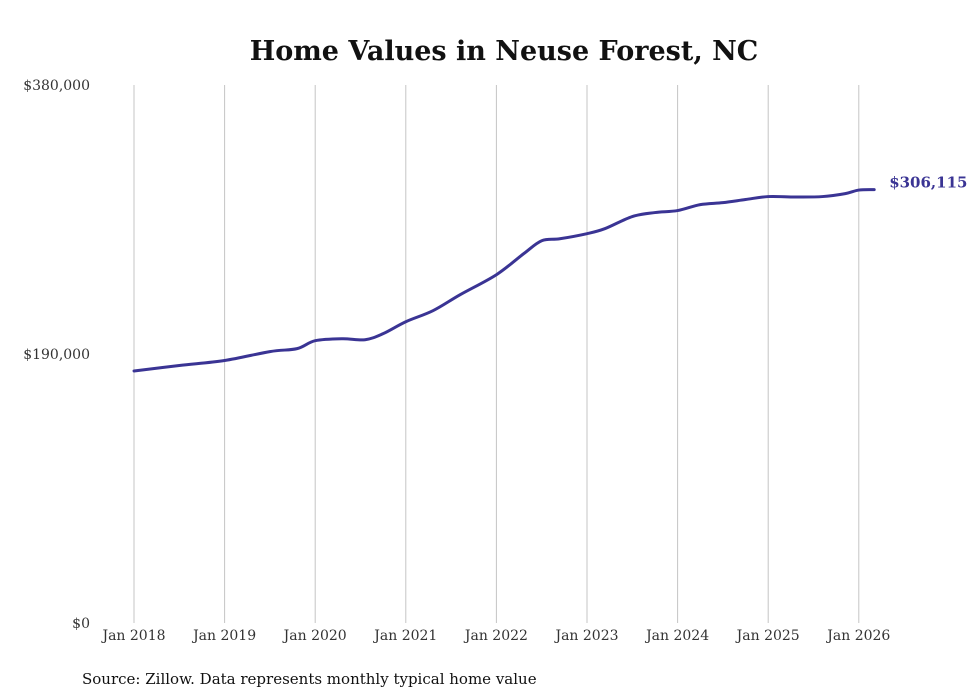 The width and height of the screenshot is (980, 699). Describe the element at coordinates (56, 86) in the screenshot. I see `y-tick-label: $380,000` at that location.